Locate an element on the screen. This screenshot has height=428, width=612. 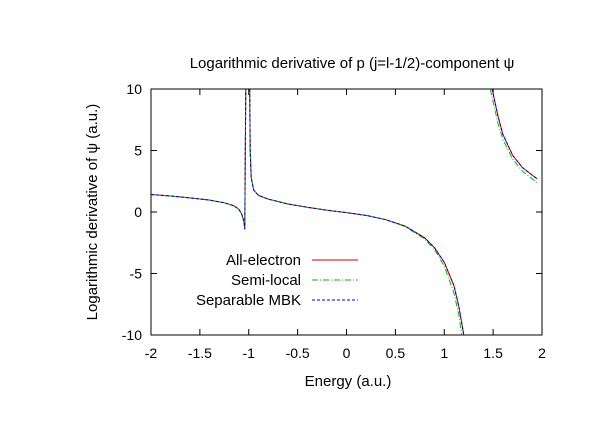
x-axis-title: Energy (a.u.) is located at coordinates (348, 381).